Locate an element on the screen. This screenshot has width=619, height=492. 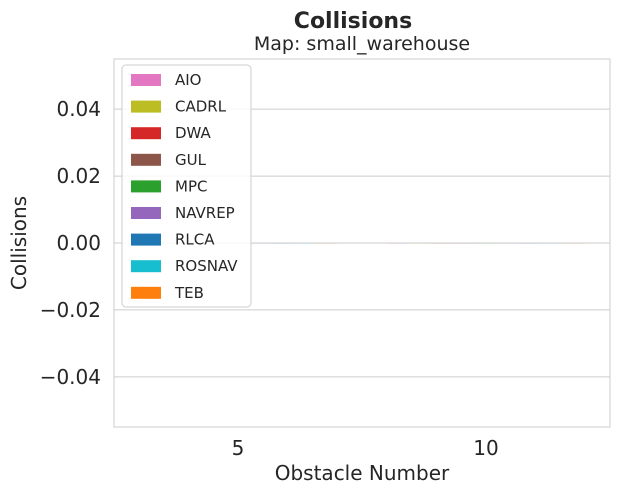
legend-entry: NAVREP is located at coordinates (205, 213).